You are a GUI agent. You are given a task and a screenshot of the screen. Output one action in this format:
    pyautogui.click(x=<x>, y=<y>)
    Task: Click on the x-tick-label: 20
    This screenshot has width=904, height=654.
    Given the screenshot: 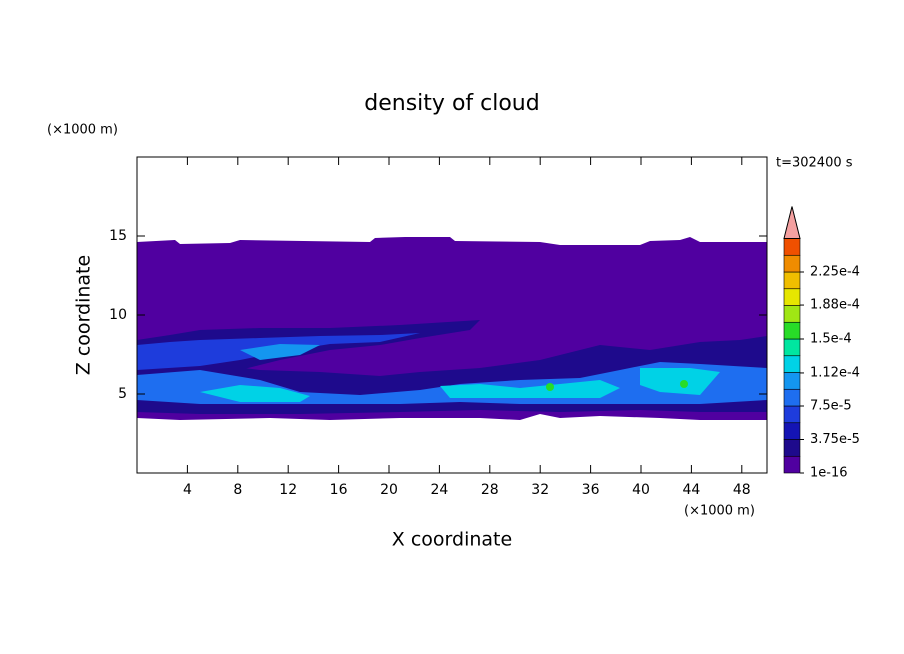 What is the action you would take?
    pyautogui.click(x=389, y=490)
    